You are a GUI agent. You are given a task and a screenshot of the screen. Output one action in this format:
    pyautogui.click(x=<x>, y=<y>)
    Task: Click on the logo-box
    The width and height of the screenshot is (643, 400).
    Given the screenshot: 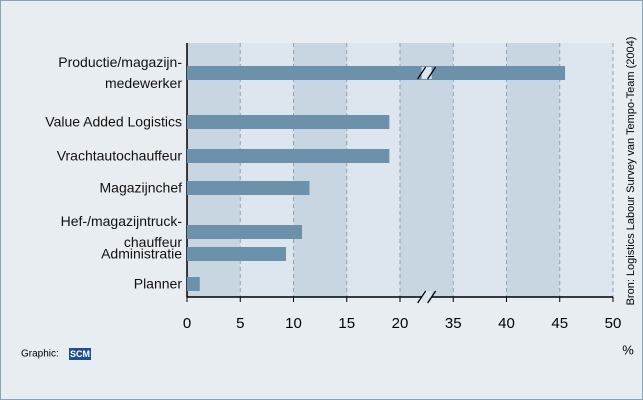 What is the action you would take?
    pyautogui.click(x=80, y=354)
    